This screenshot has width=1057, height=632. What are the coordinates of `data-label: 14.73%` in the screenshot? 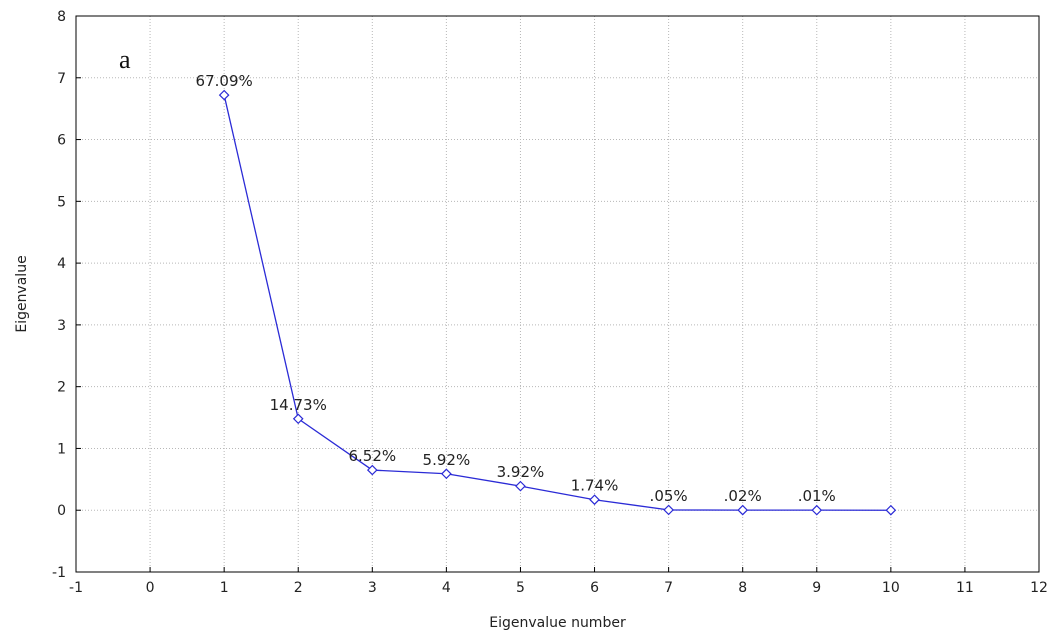 It's located at (298, 405).